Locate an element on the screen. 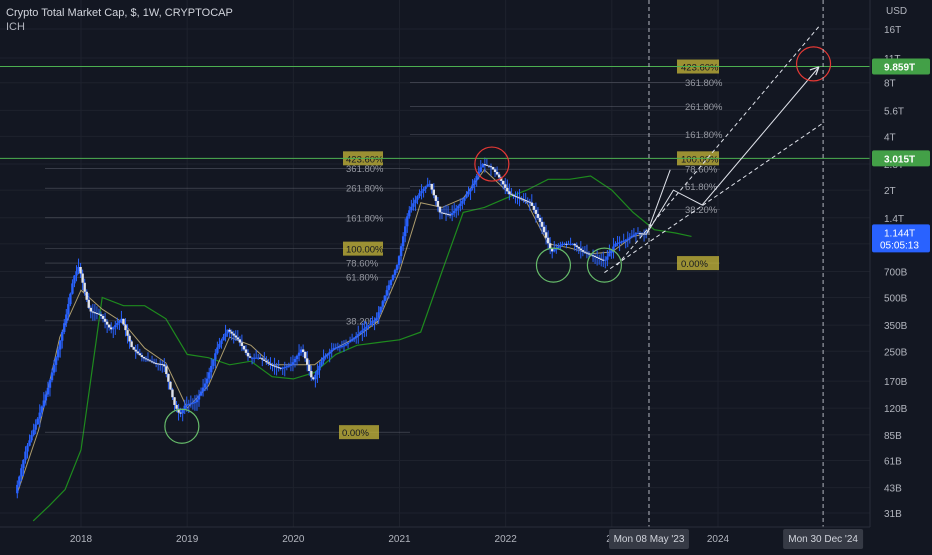 The image size is (932, 555). price-axis-bg is located at coordinates (901, 275).